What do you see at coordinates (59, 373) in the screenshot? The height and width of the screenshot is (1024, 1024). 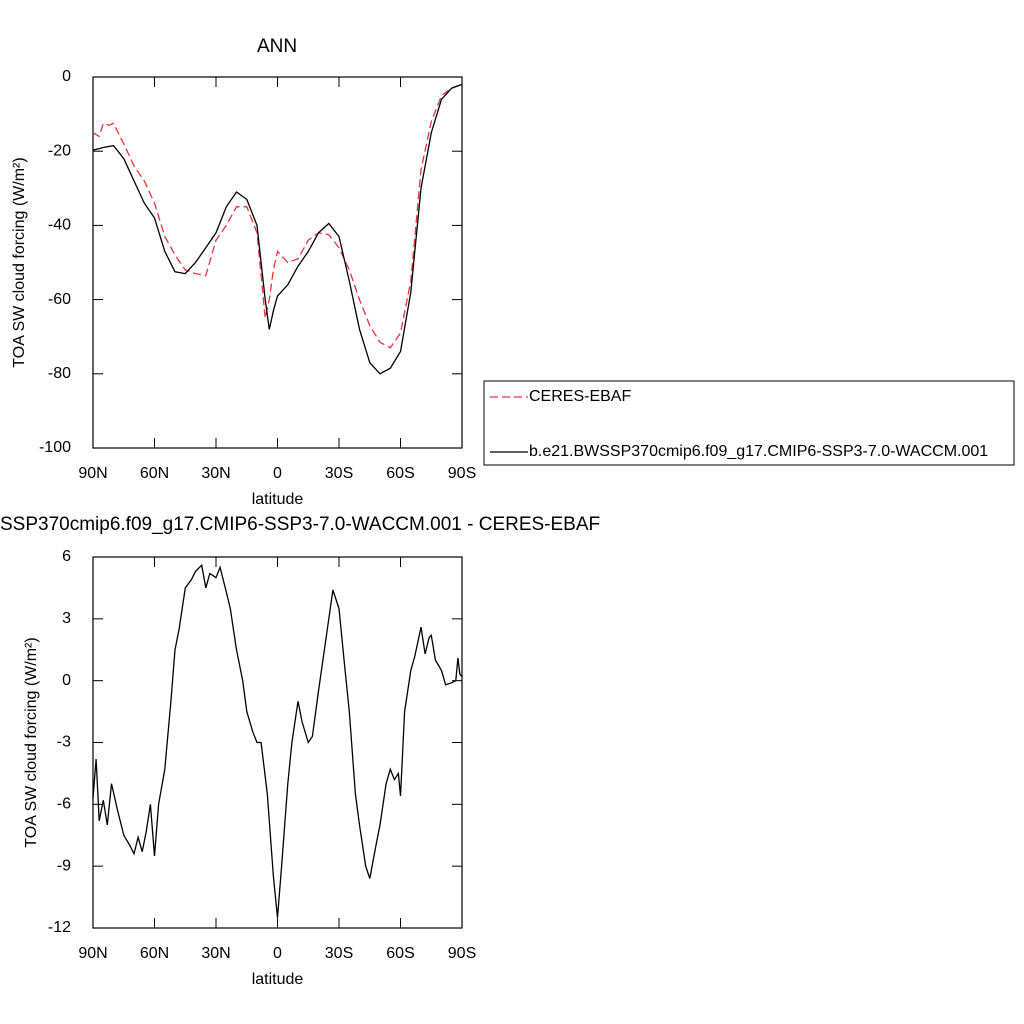 I see `y-tick-label: -80` at bounding box center [59, 373].